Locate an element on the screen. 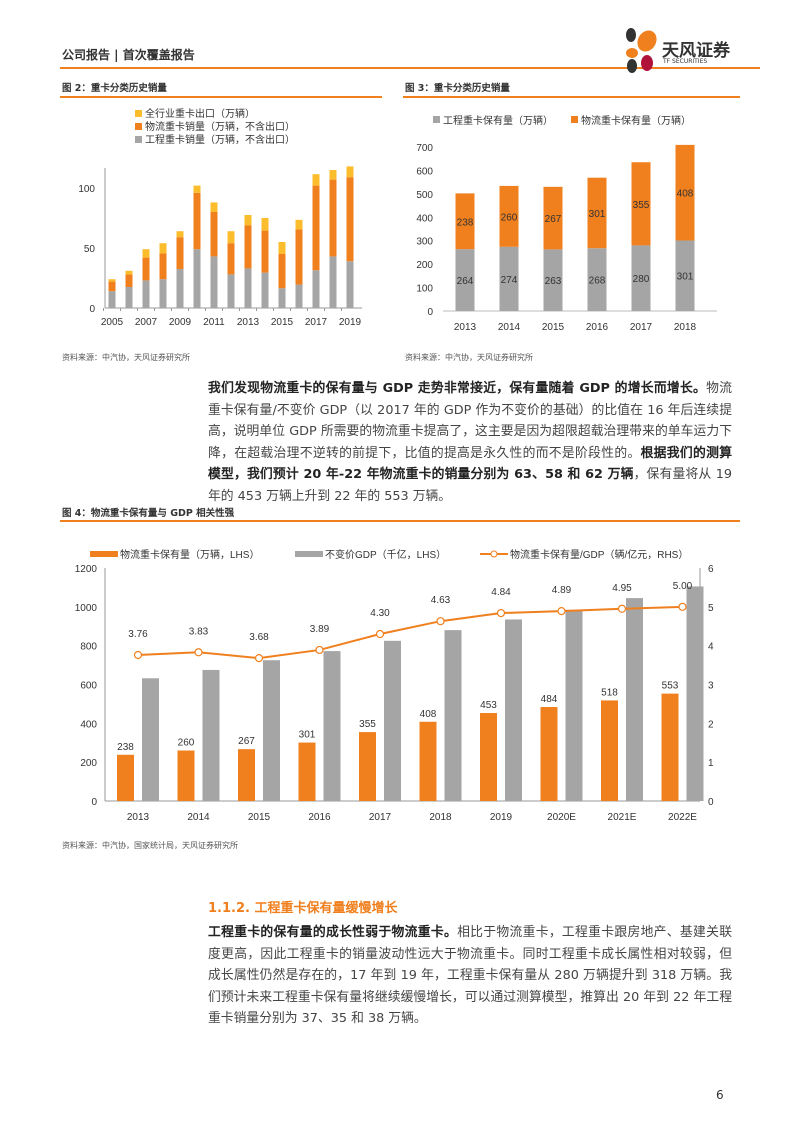  y-tick-label-left: 400 is located at coordinates (88, 724).